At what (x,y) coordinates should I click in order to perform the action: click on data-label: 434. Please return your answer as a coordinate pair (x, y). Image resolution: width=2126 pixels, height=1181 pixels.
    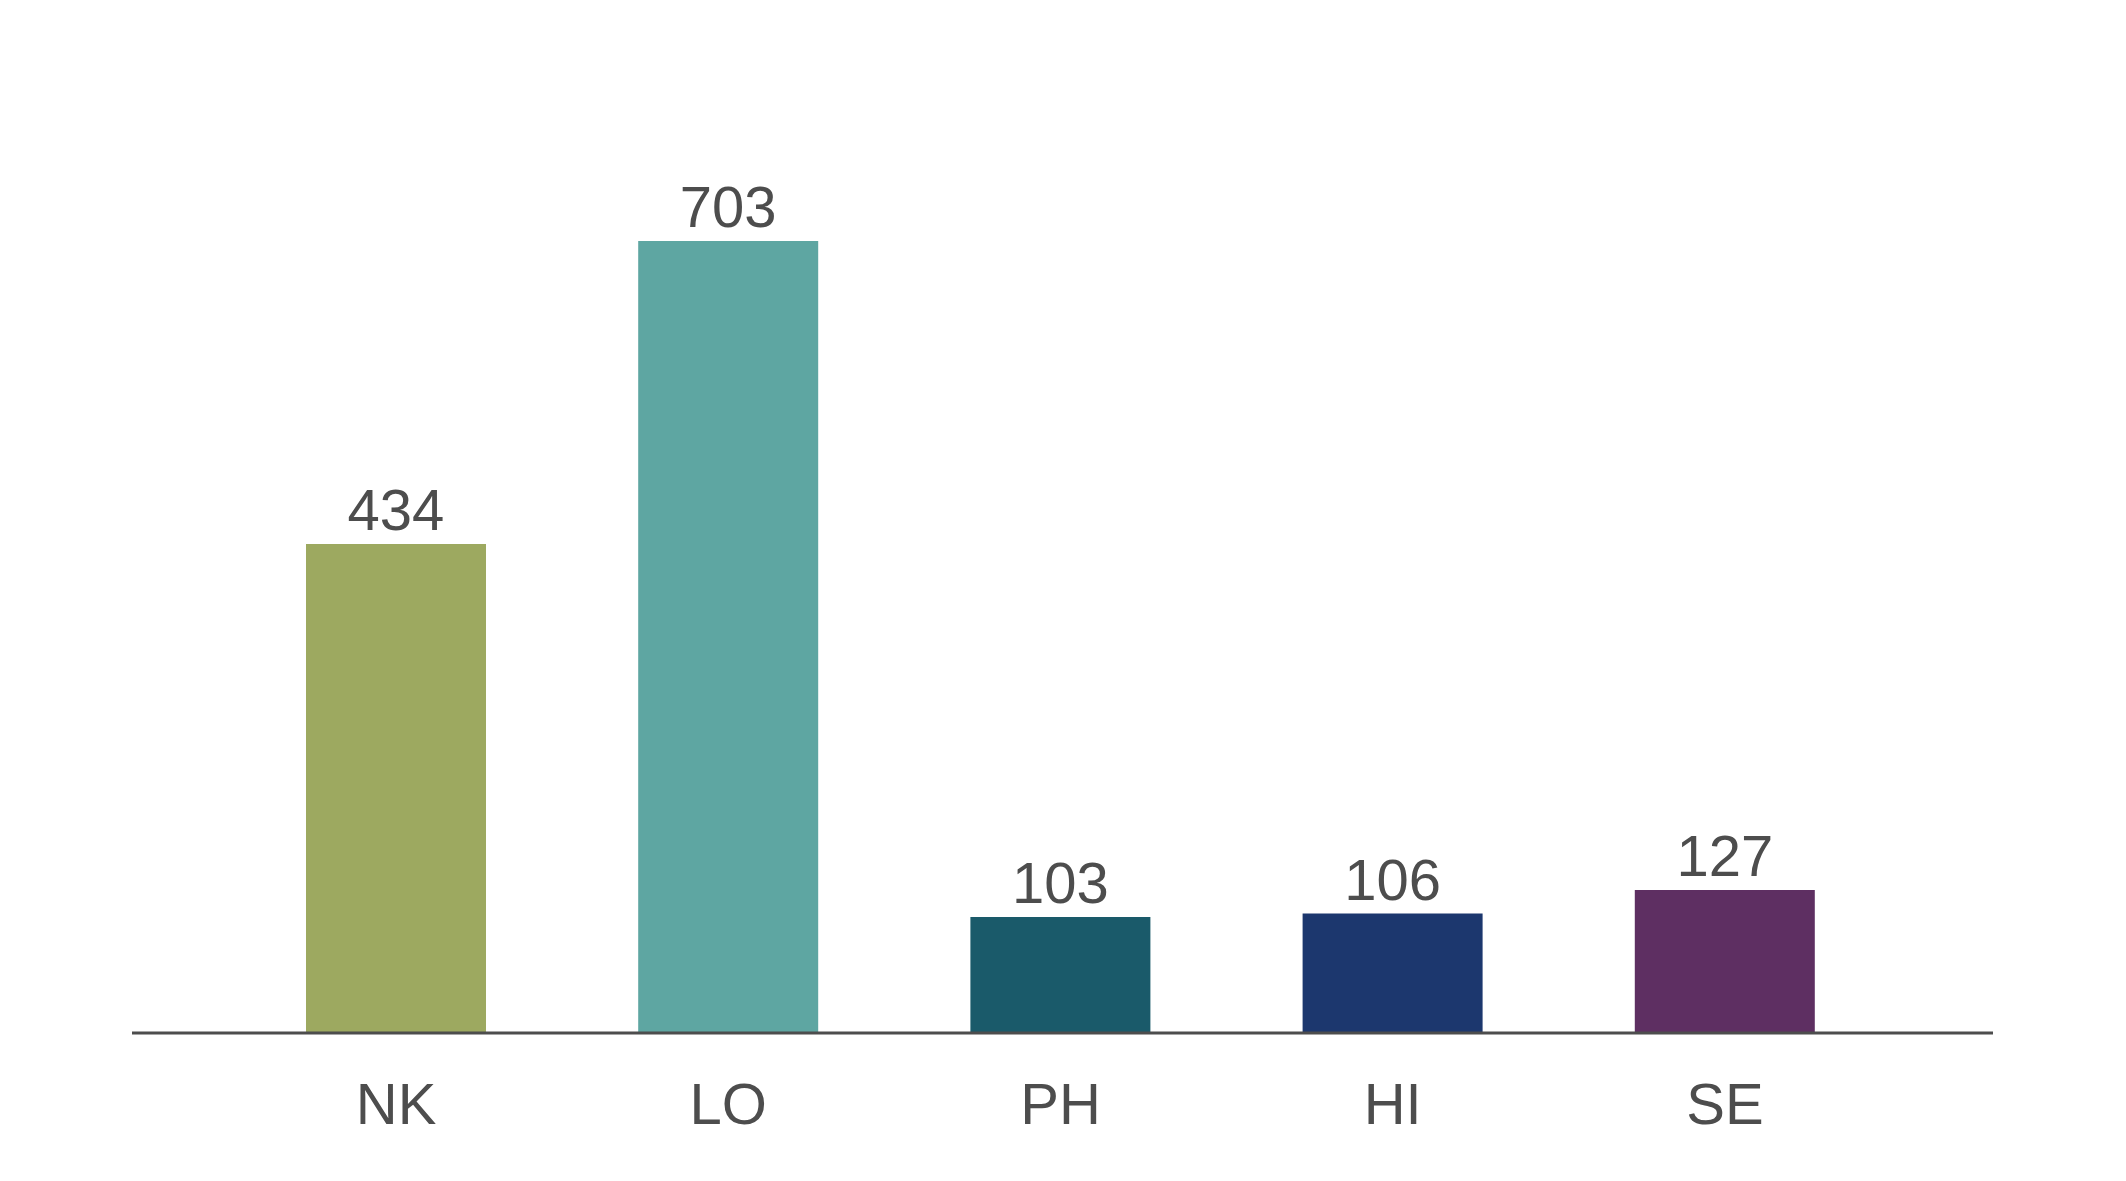
    Looking at the image, I should click on (396, 510).